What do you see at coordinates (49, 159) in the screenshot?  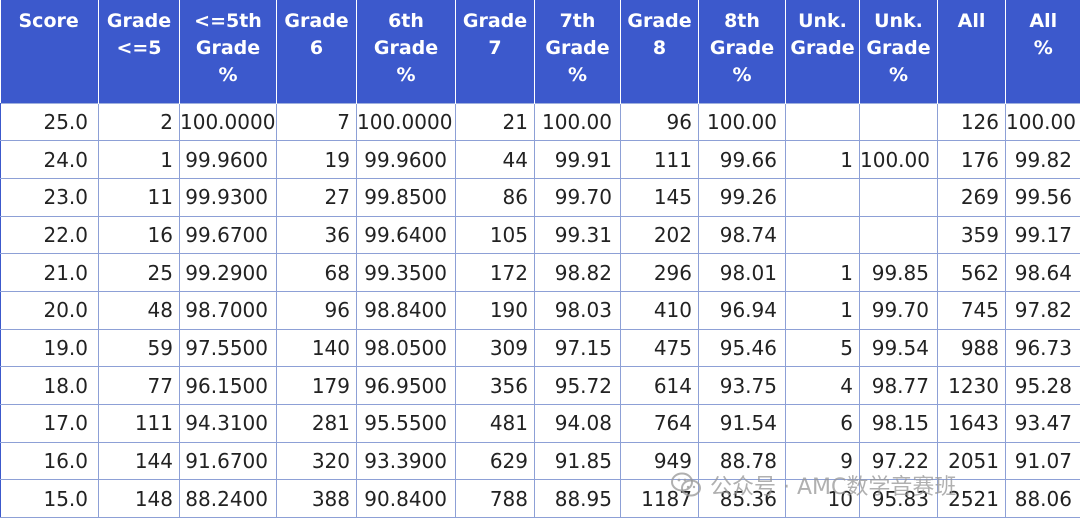 I see `cell-score: 24.0` at bounding box center [49, 159].